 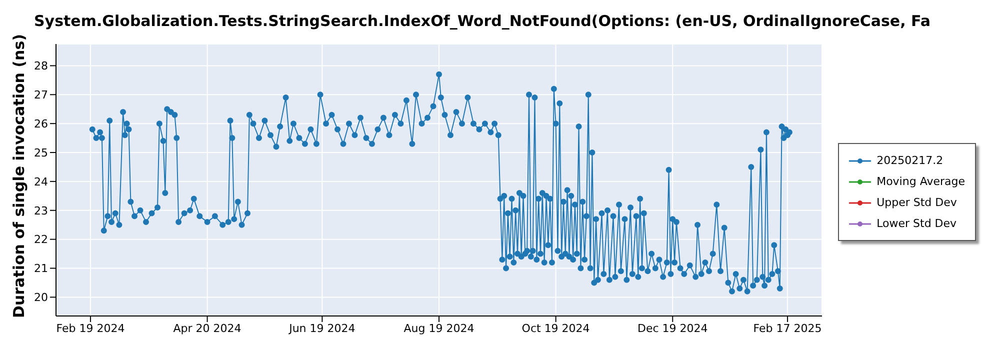 I want to click on x-tick-label: Feb 19 2024, so click(x=90, y=328).